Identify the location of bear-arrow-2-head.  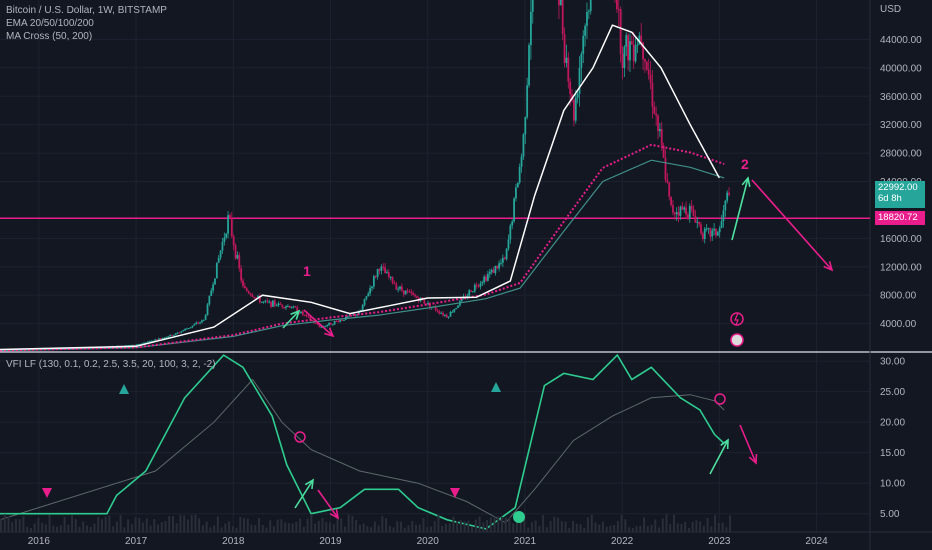
(828, 266).